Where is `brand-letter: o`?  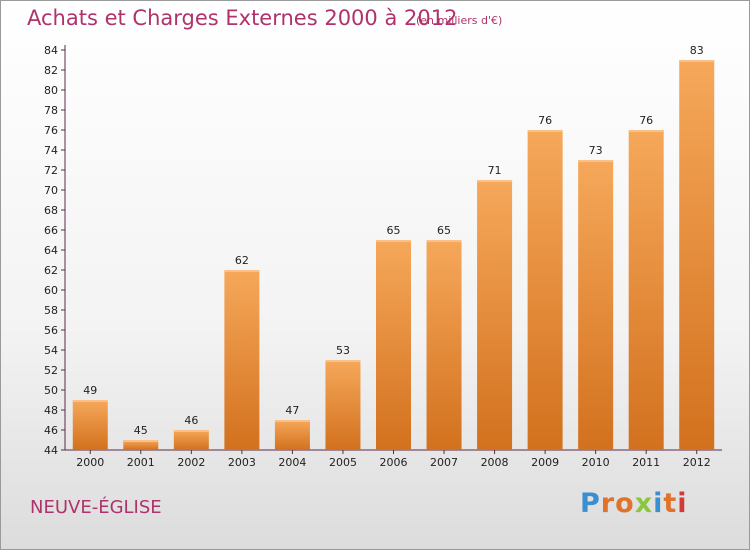
brand-letter: o is located at coordinates (625, 503).